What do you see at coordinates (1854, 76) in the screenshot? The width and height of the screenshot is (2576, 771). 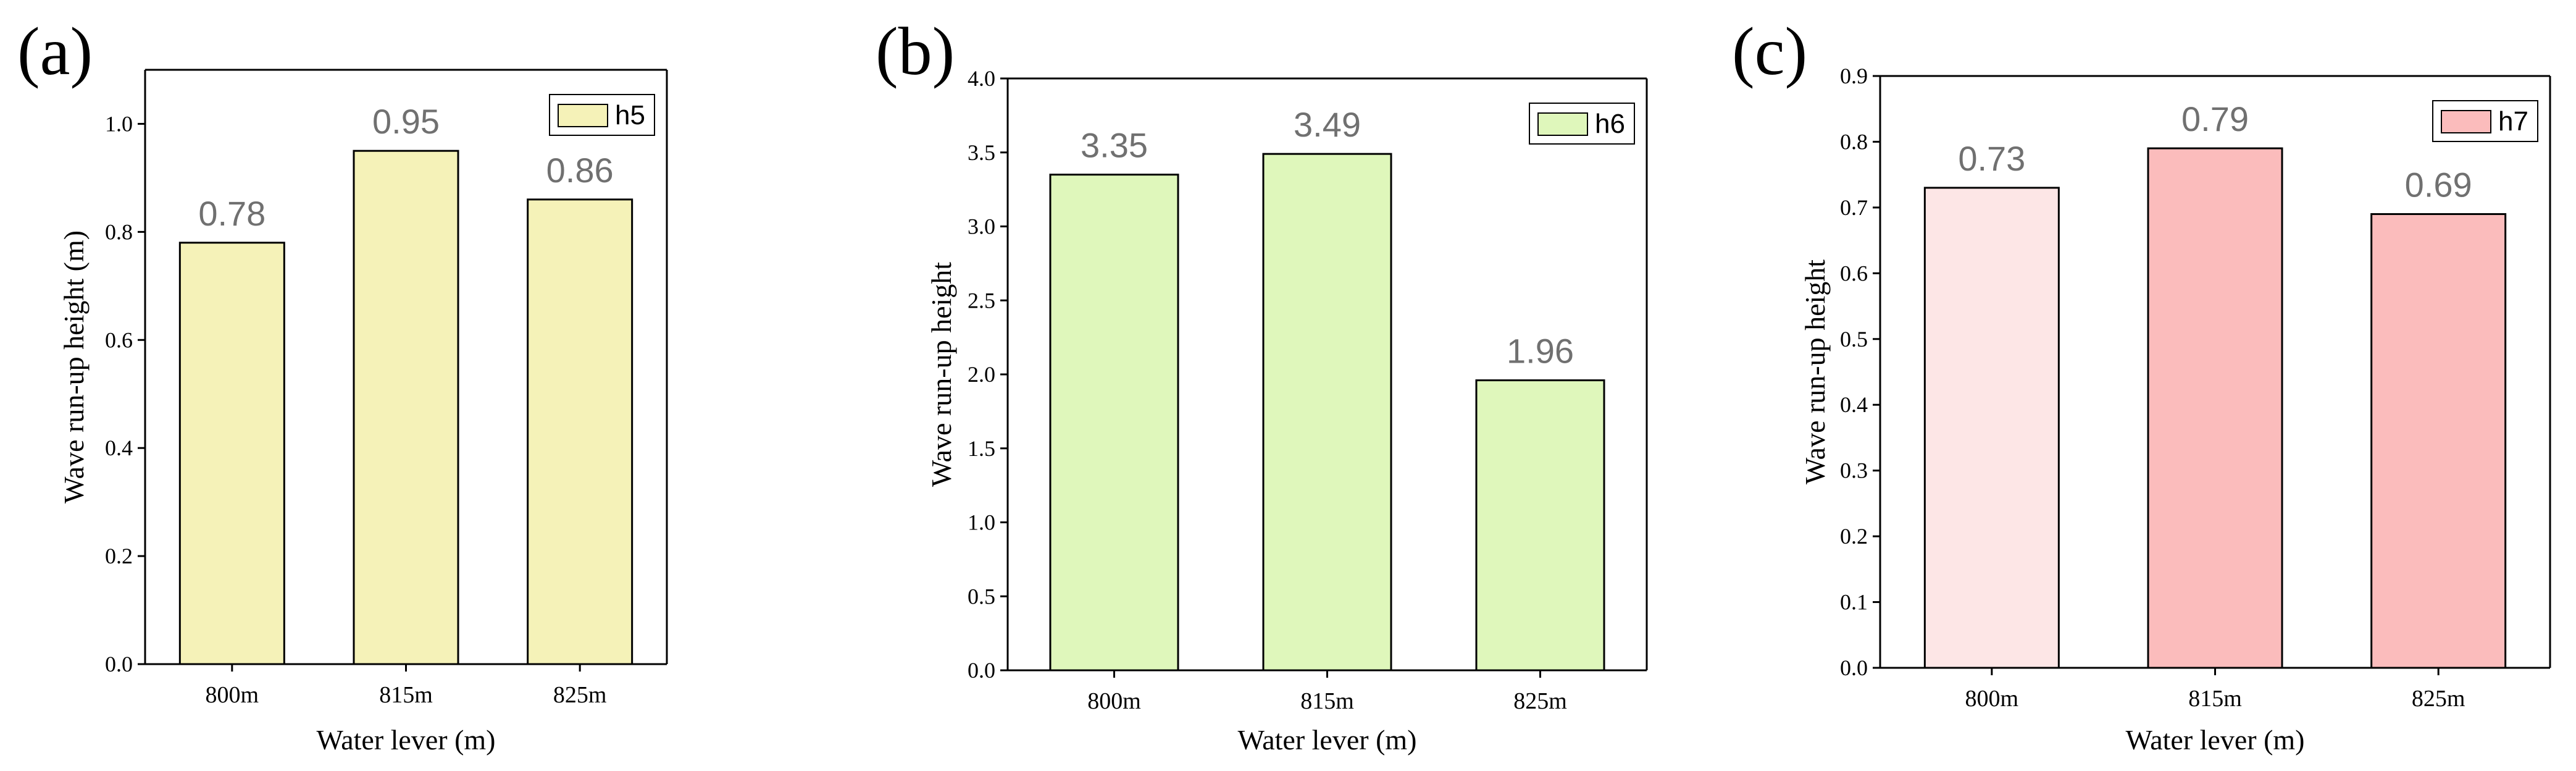 I see `y-tick-label: 0.9` at bounding box center [1854, 76].